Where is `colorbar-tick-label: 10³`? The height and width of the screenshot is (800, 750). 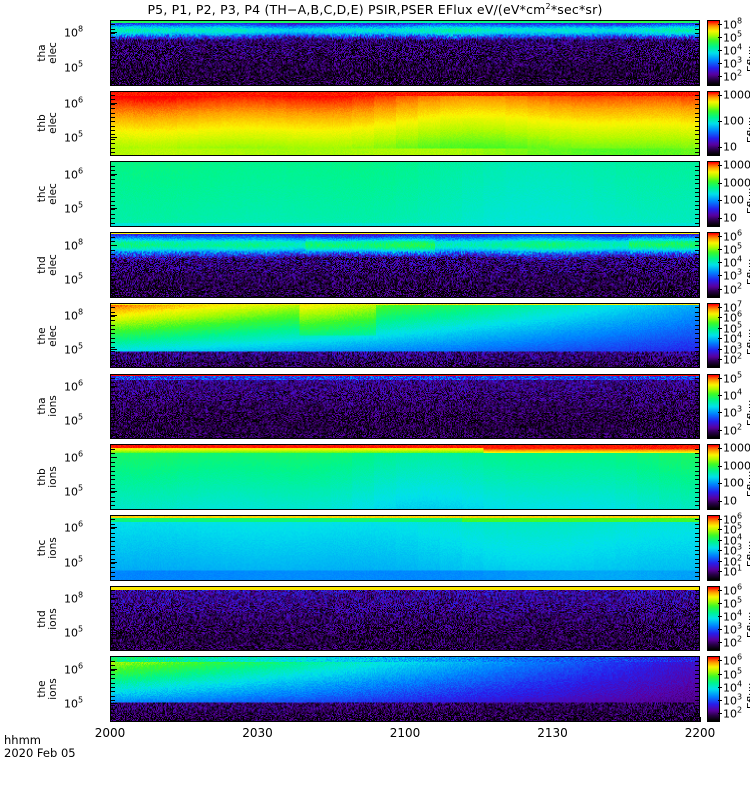
colorbar-tick-label: 10³ is located at coordinates (733, 700).